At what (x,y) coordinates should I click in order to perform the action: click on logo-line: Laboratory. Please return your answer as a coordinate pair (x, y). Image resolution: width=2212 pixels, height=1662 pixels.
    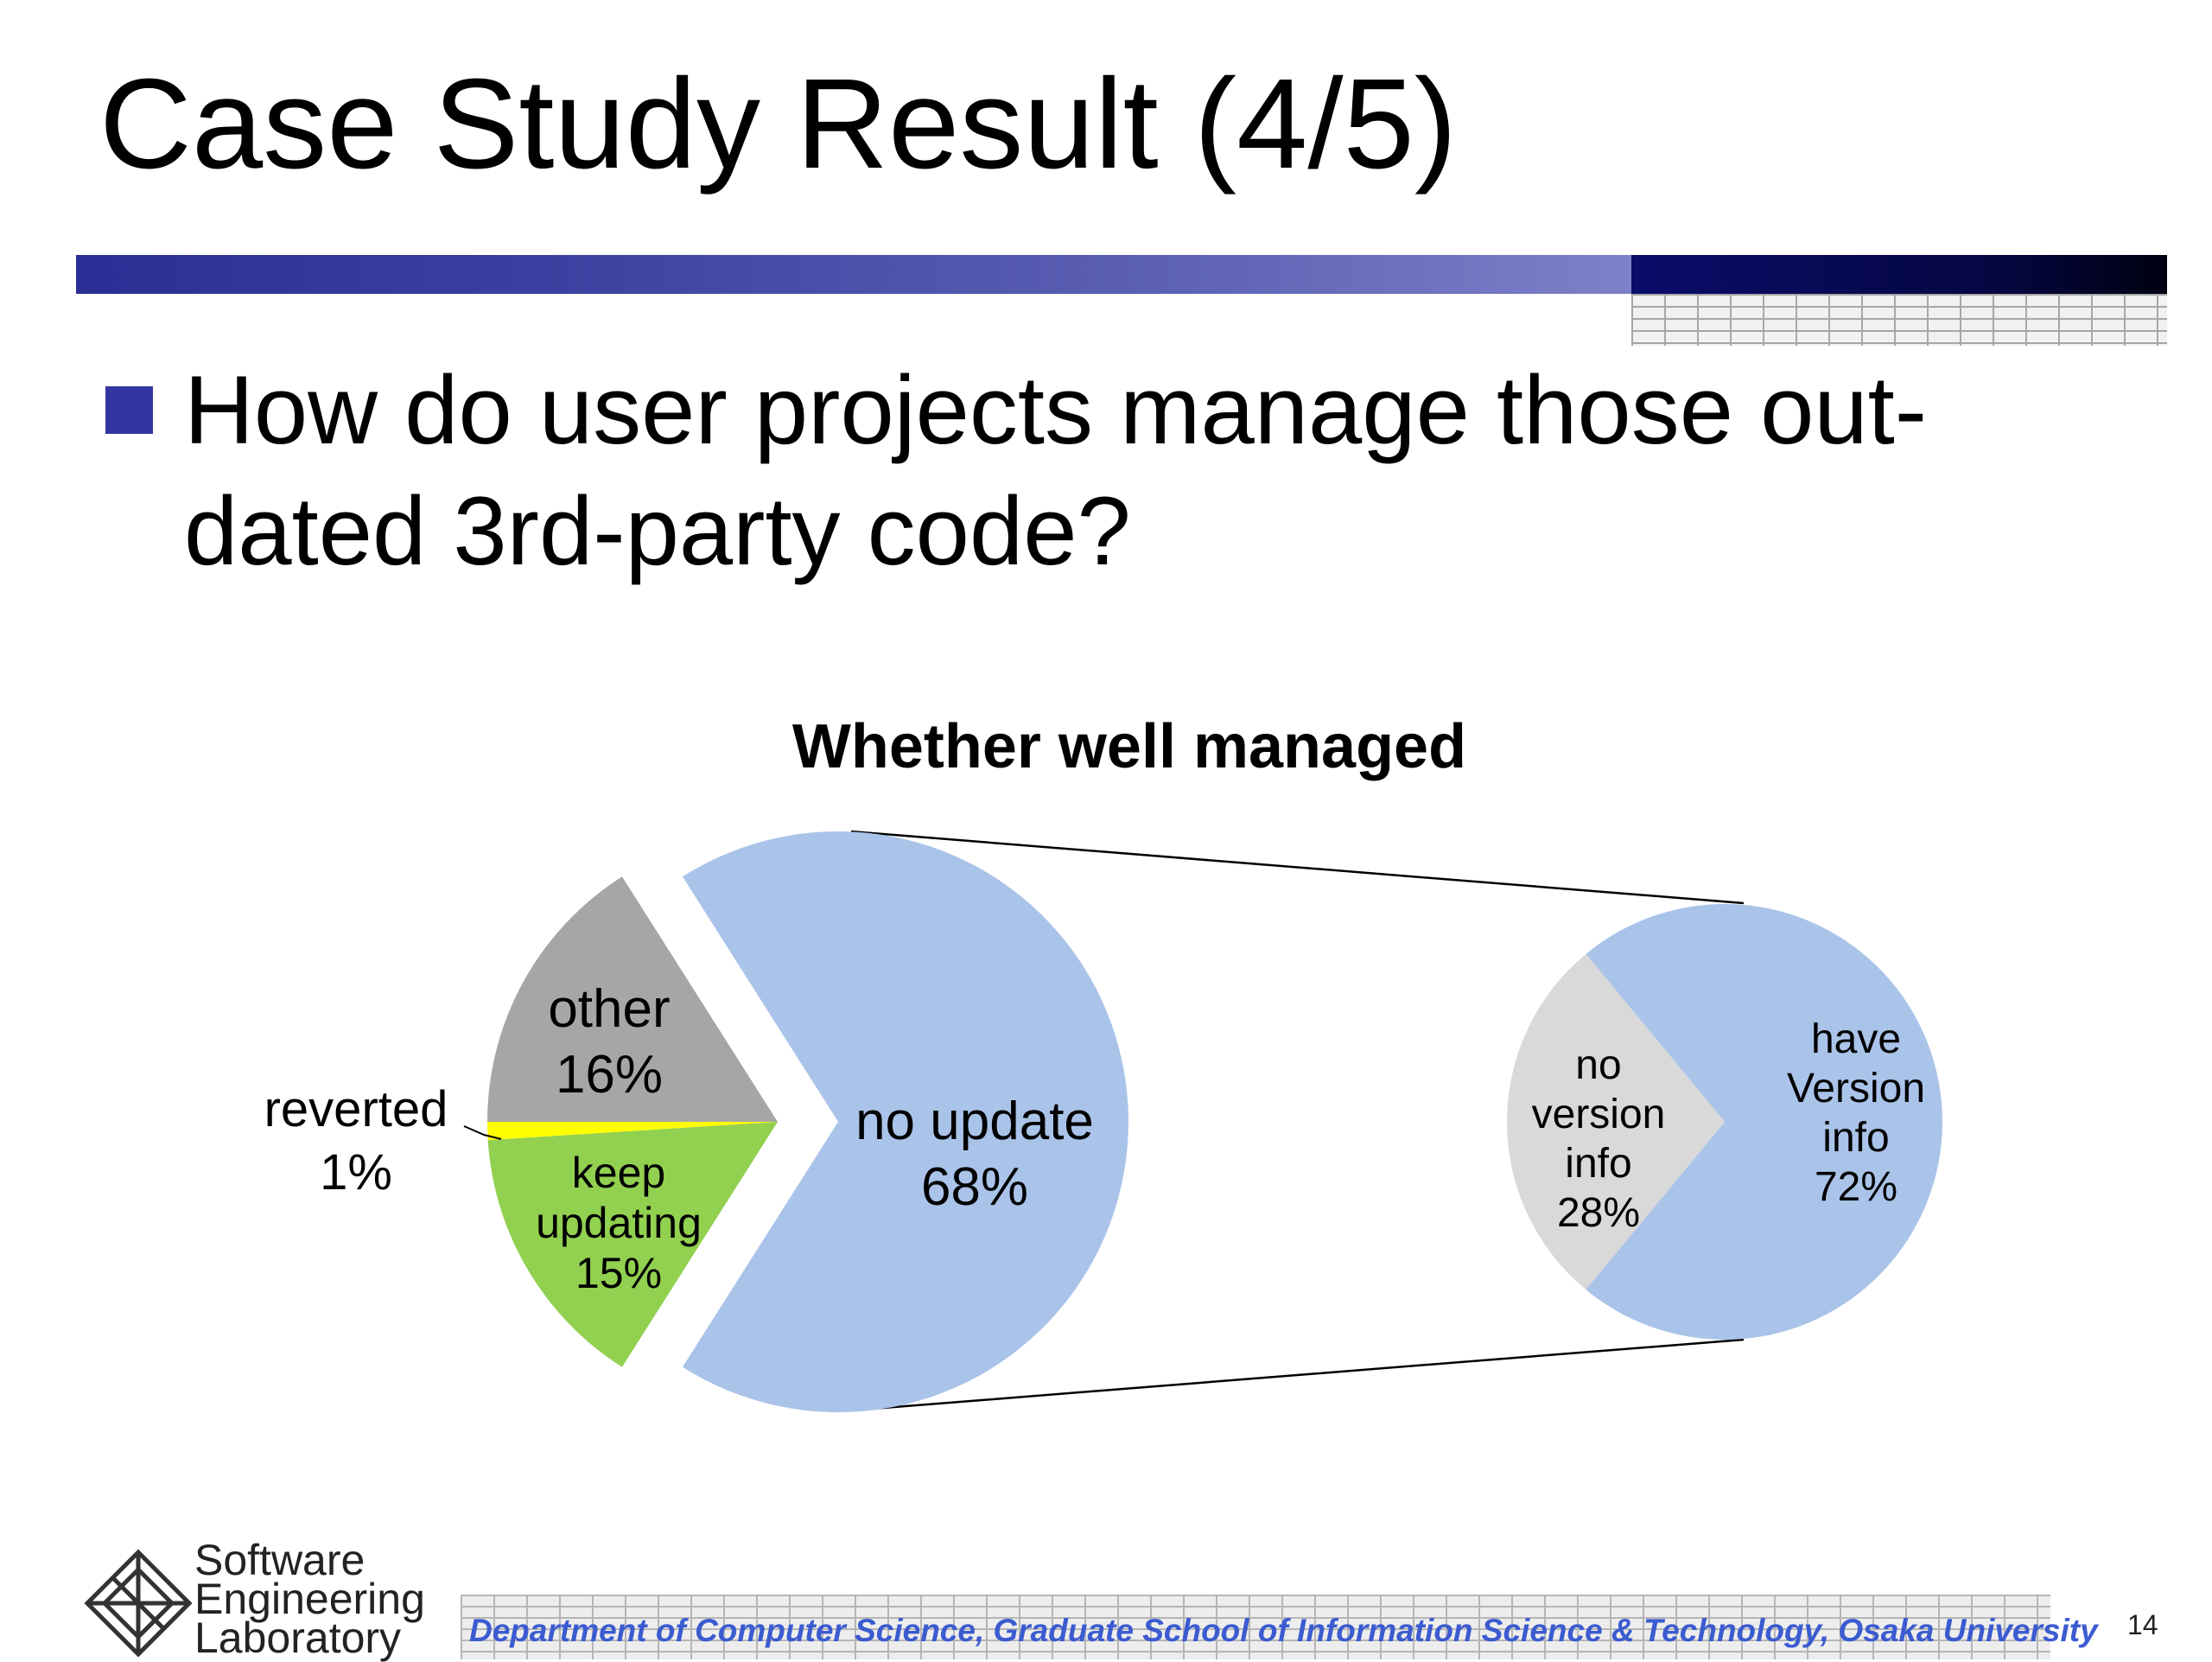
    Looking at the image, I should click on (298, 1638).